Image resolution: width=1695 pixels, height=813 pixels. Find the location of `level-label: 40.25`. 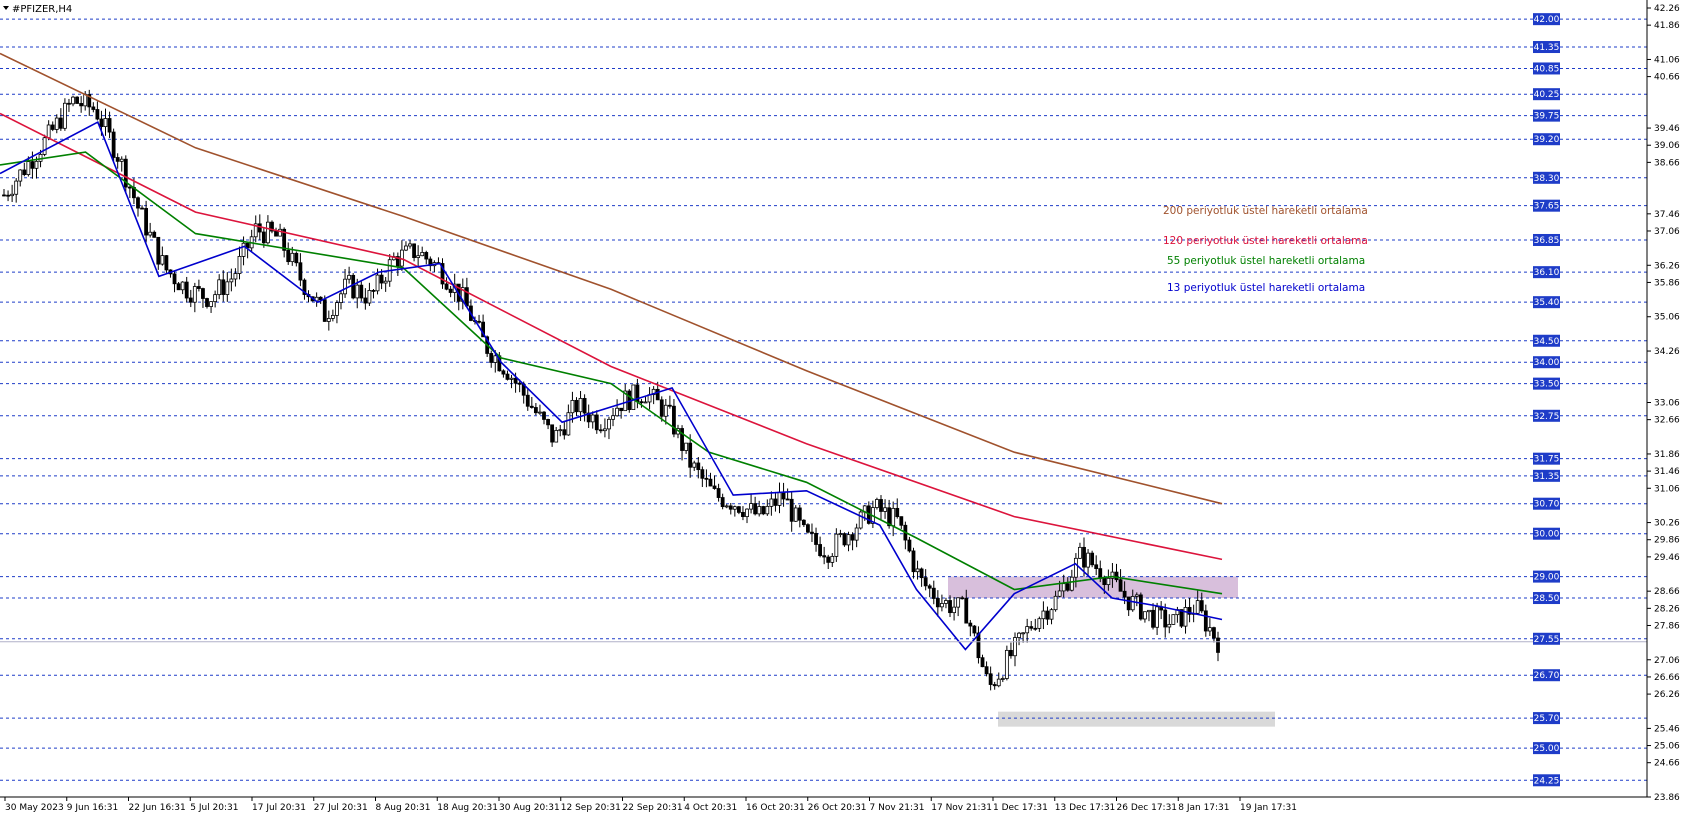

level-label: 40.25 is located at coordinates (1547, 95).